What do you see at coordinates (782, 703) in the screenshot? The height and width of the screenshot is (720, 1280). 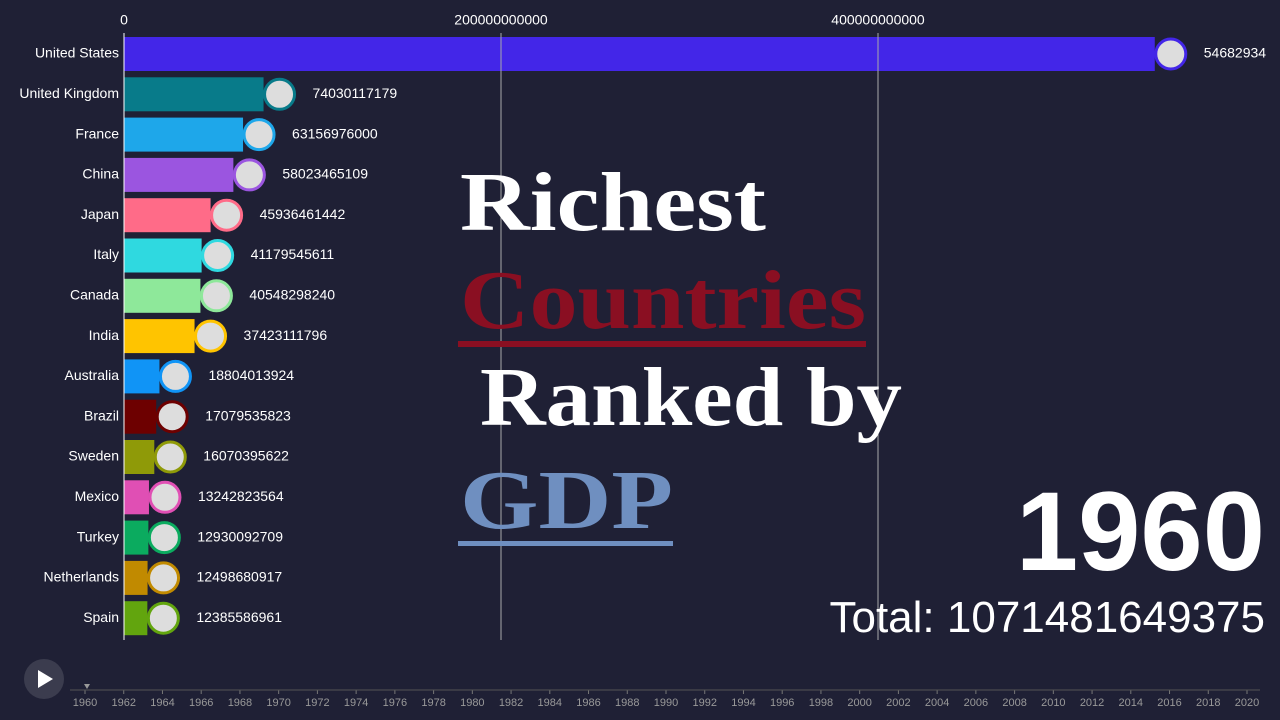 I see `timeline-label: 1996` at bounding box center [782, 703].